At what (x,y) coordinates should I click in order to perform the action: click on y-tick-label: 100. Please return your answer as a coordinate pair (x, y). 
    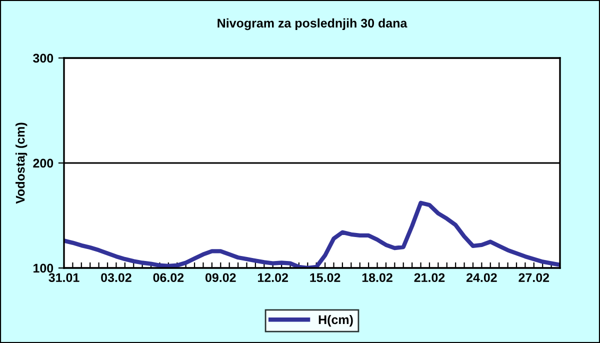
    Looking at the image, I should click on (44, 268).